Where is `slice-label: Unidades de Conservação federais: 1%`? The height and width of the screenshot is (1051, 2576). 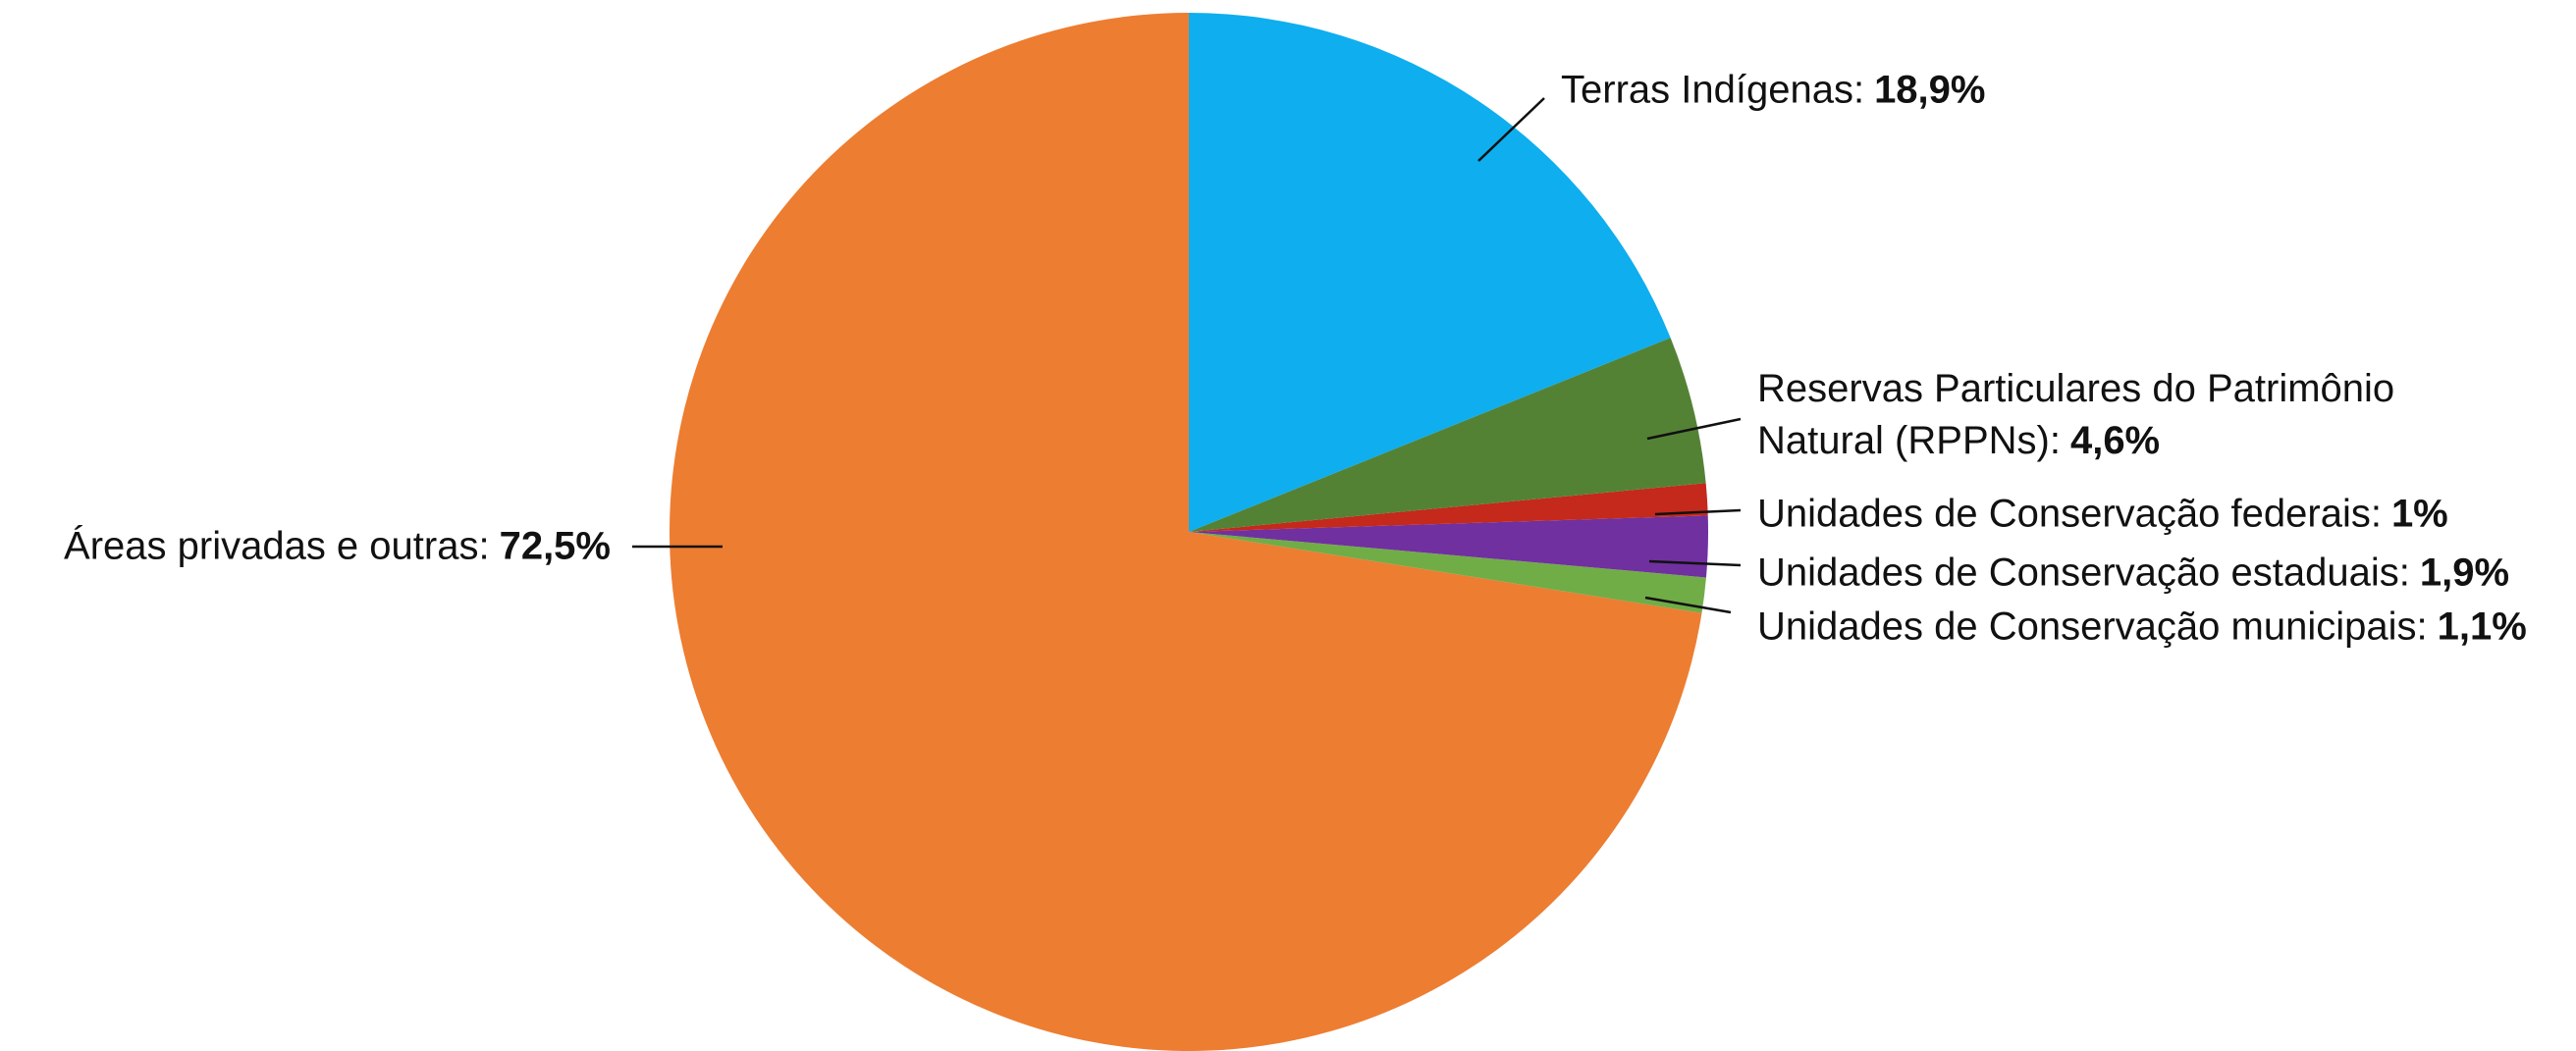
slice-label: Unidades de Conservação federais: 1% is located at coordinates (2102, 515).